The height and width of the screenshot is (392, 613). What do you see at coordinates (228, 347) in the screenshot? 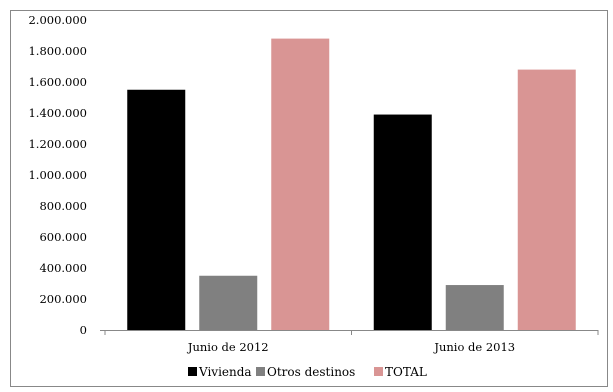
I see `x-tick-label: Junio de 2012` at bounding box center [228, 347].